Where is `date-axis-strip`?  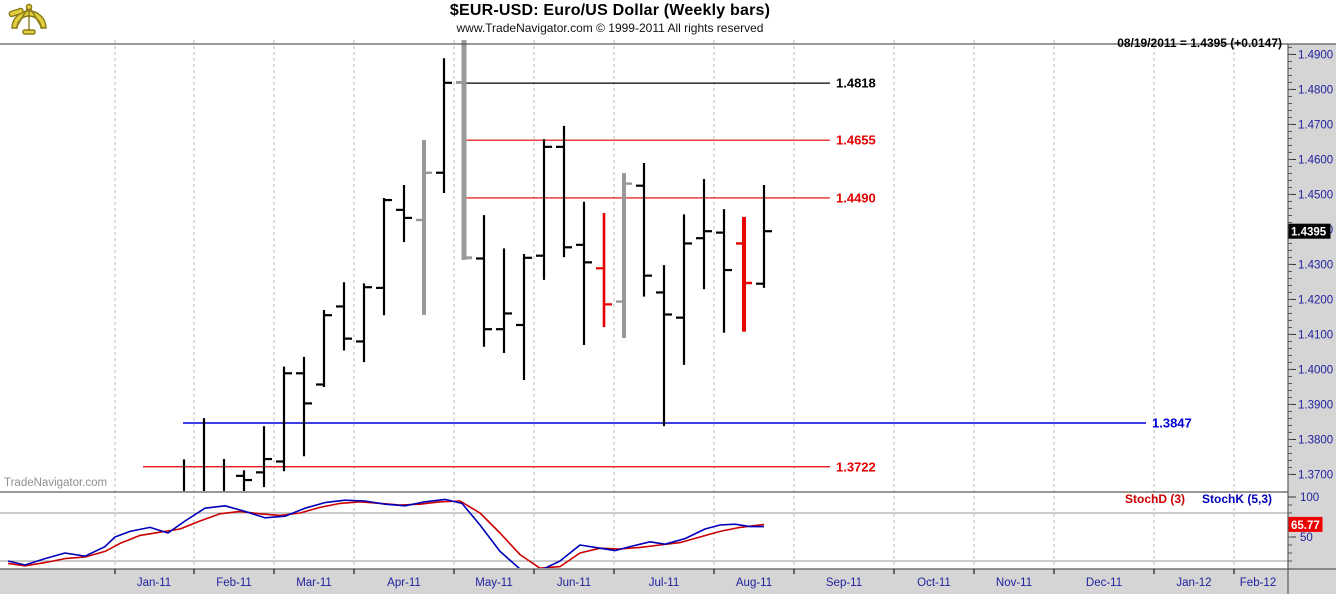
date-axis-strip is located at coordinates (668, 581).